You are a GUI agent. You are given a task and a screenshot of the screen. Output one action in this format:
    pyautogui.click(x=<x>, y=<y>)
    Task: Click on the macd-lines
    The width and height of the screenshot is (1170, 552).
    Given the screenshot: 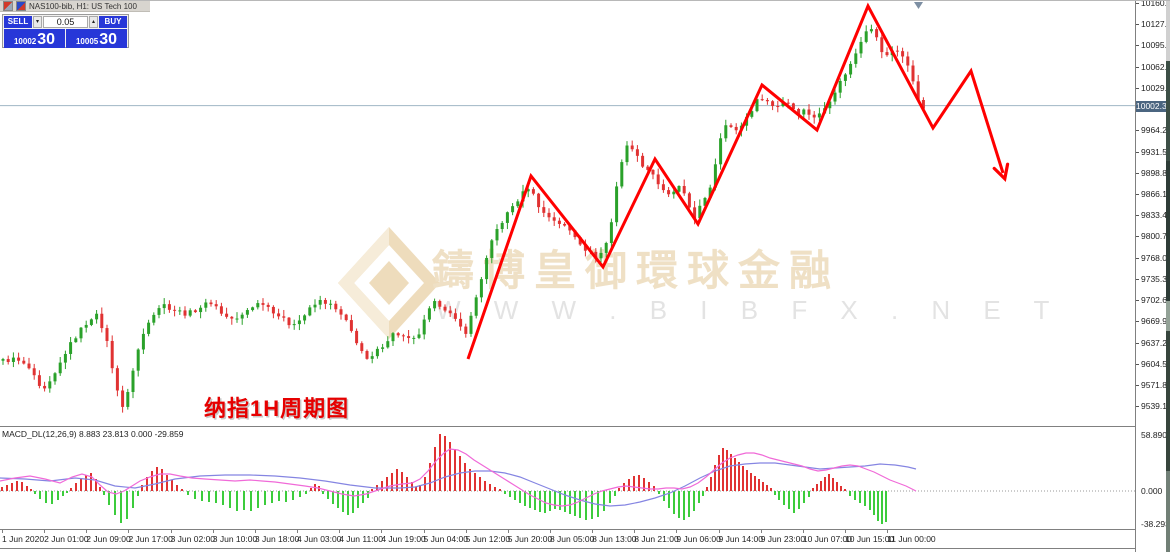 What is the action you would take?
    pyautogui.click(x=458, y=477)
    